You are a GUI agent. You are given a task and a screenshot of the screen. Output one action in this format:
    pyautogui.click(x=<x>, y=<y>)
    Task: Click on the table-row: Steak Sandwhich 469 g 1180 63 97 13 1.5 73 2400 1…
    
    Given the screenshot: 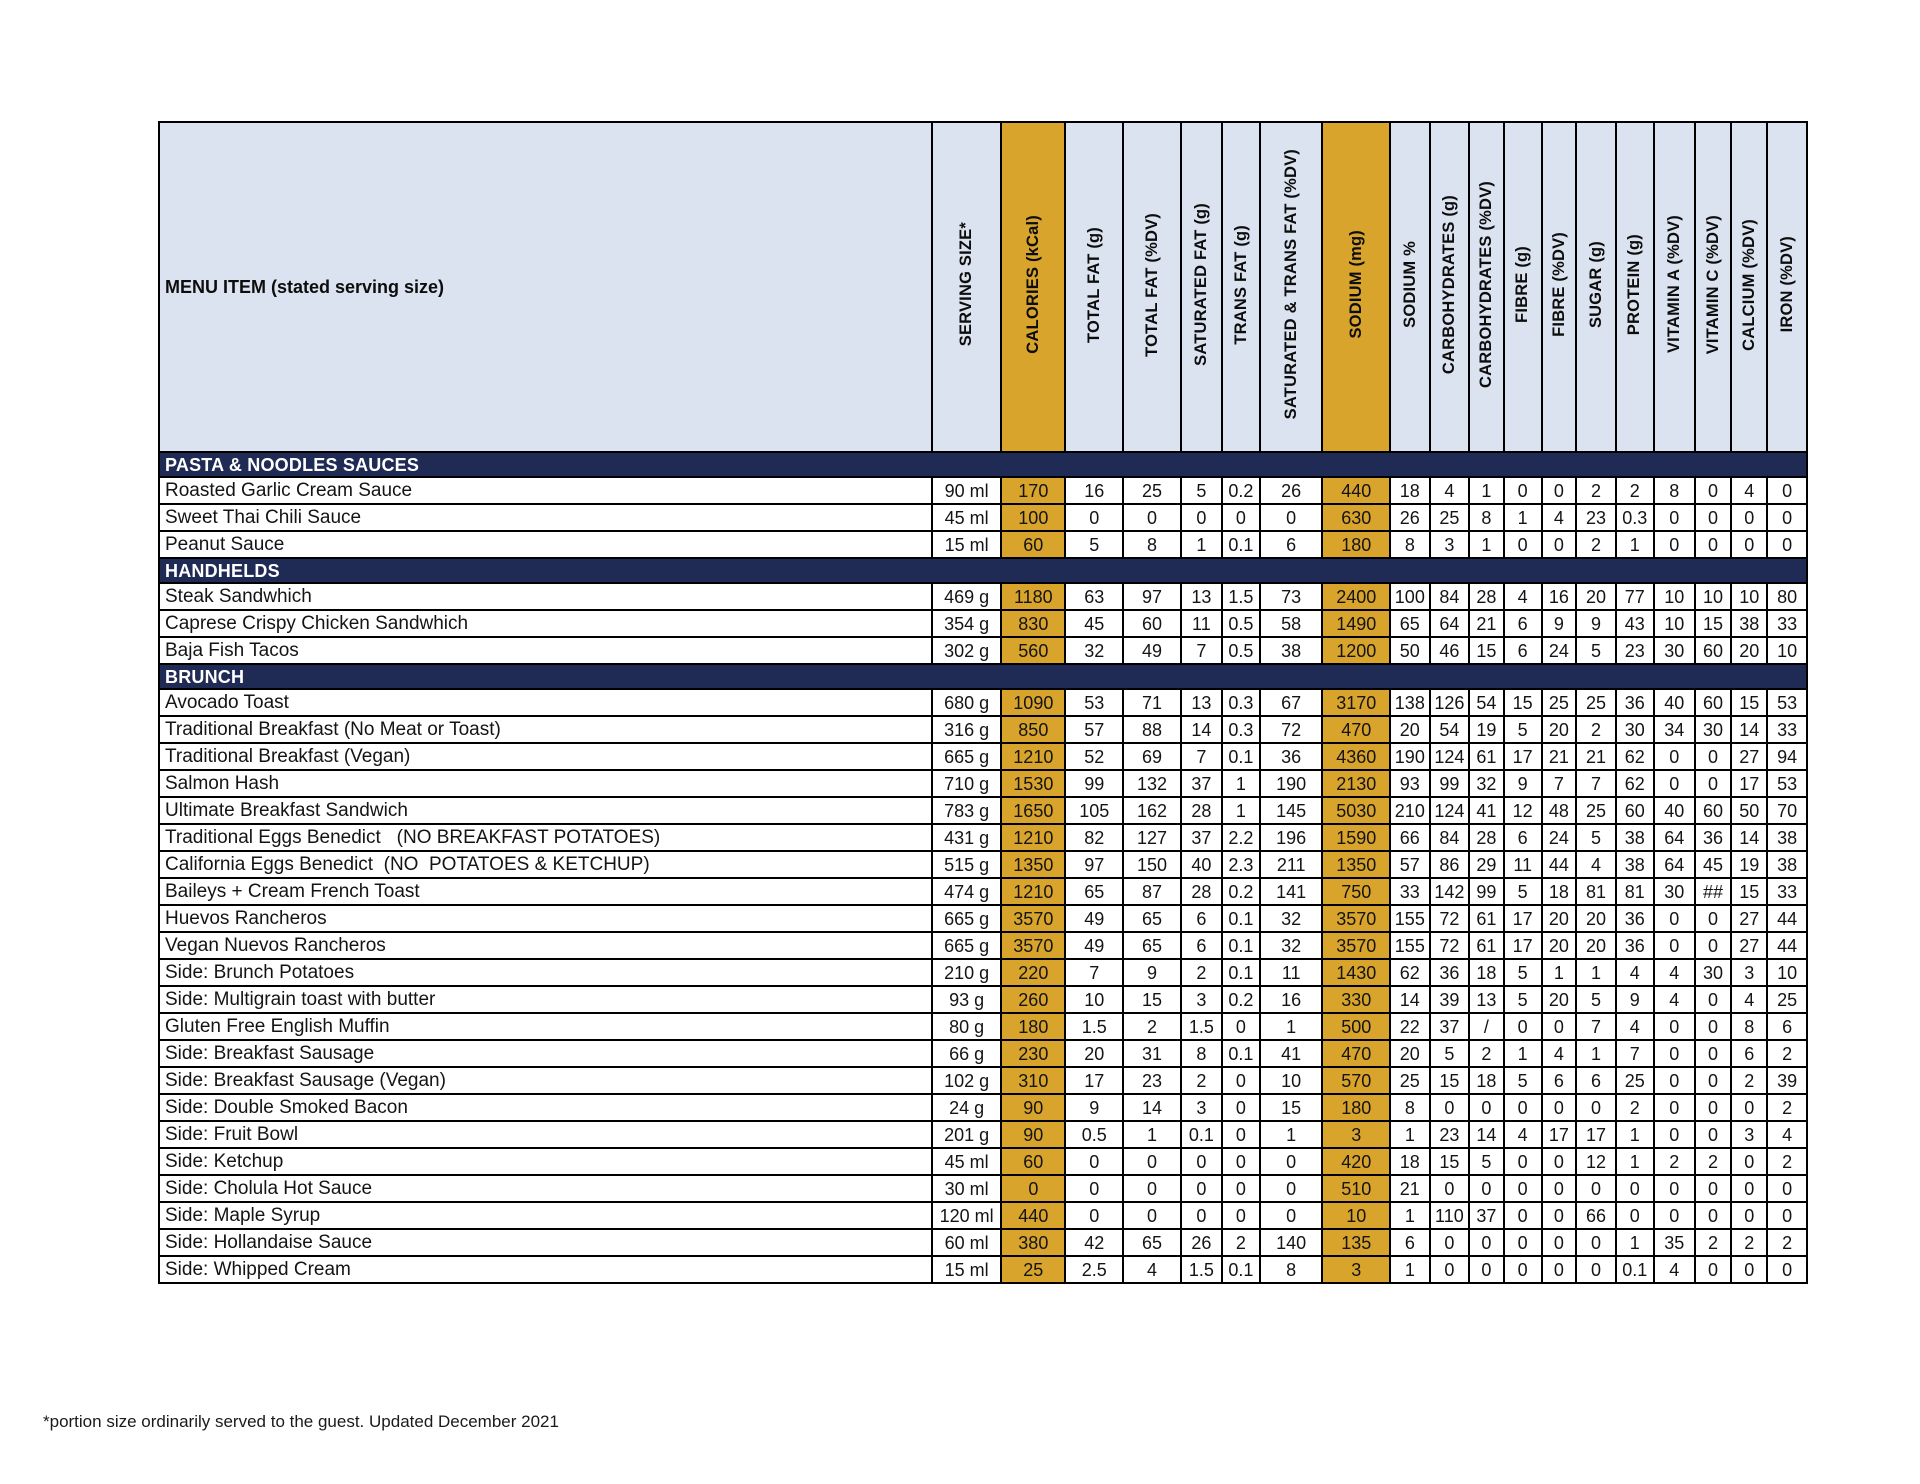 What is the action you would take?
    pyautogui.click(x=983, y=596)
    